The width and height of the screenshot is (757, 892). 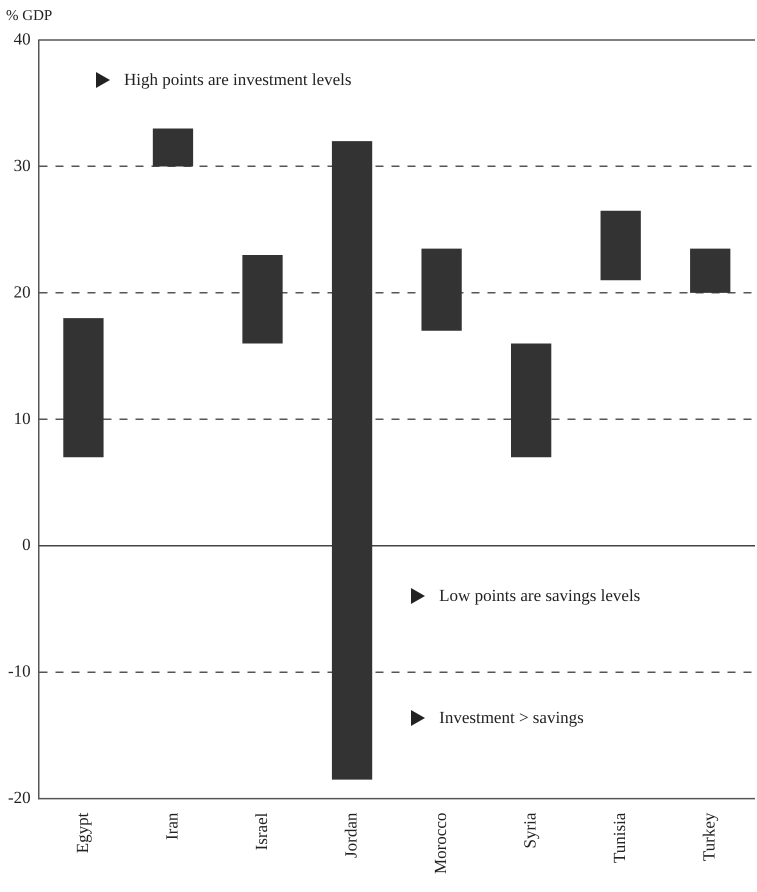 I want to click on annotation: Investment > savings, so click(x=511, y=718).